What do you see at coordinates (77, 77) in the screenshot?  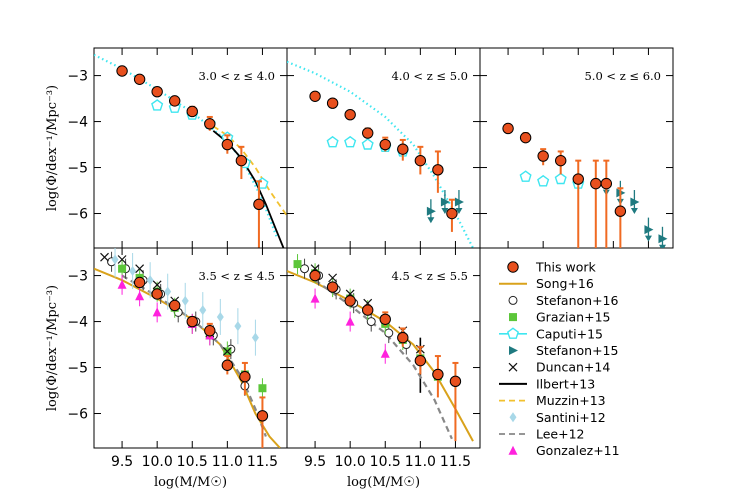 I see `y-tick-label: −3` at bounding box center [77, 77].